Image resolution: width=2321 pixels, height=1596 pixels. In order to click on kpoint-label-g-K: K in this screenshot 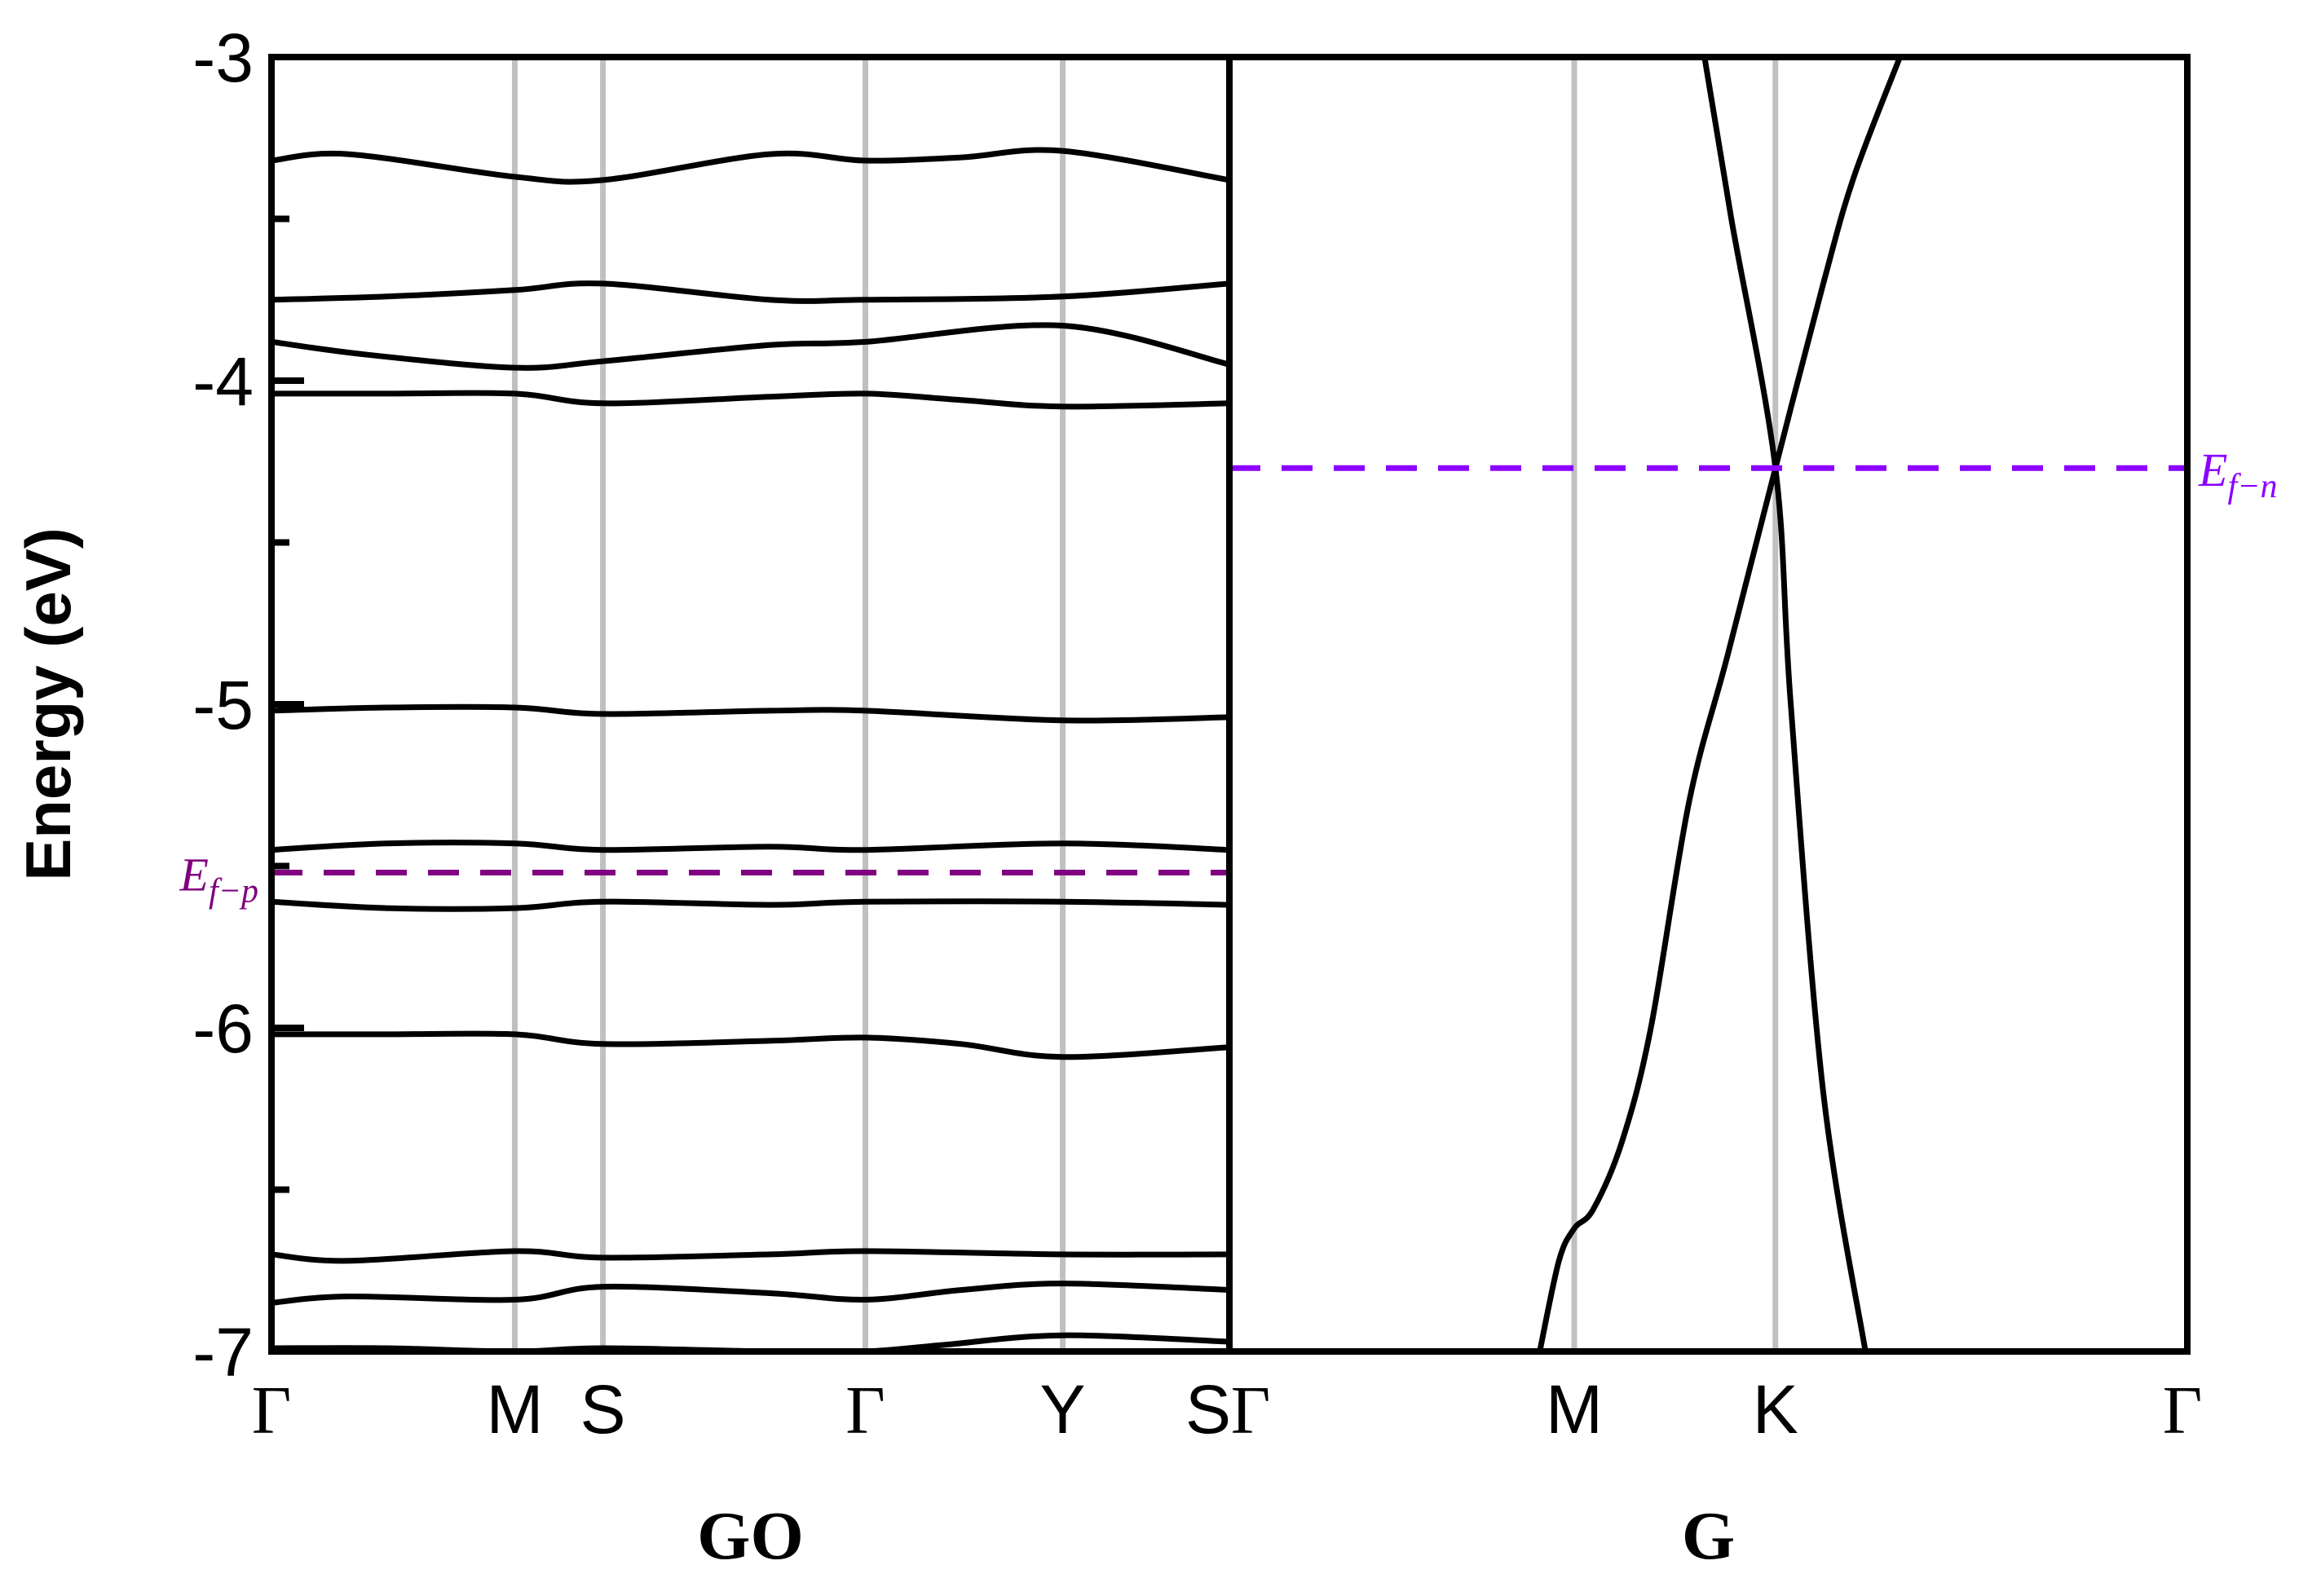, I will do `click(1775, 1409)`.